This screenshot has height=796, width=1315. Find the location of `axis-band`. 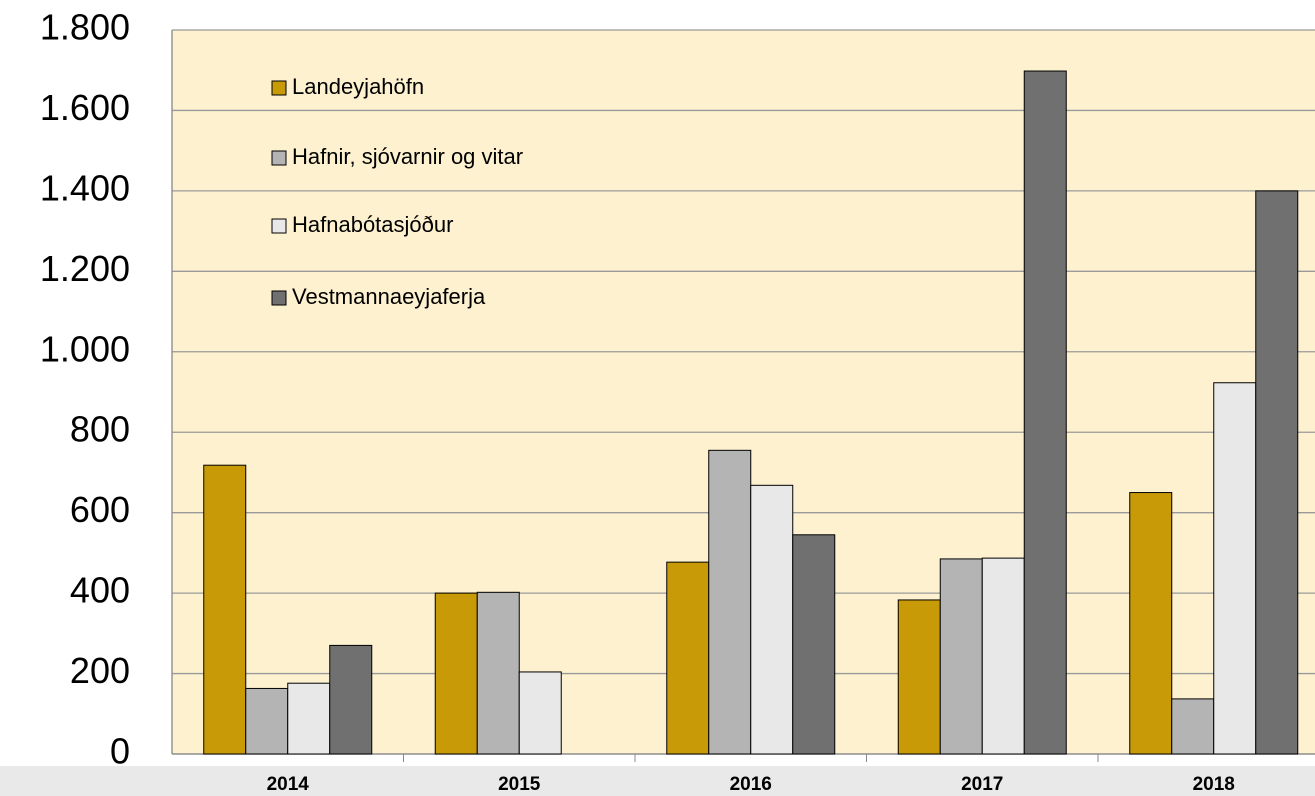

axis-band is located at coordinates (657, 781).